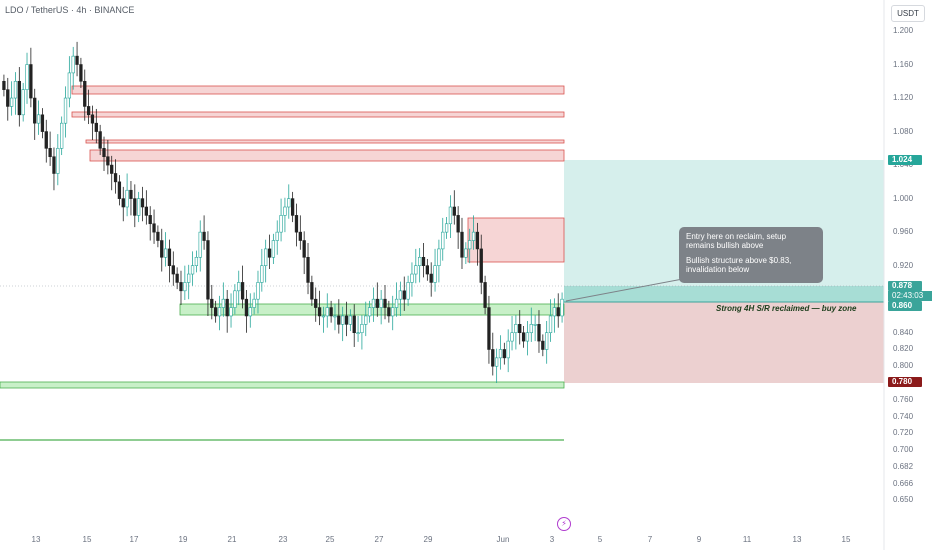 This screenshot has height=550, width=932. I want to click on lightning-icon: ⚡, so click(564, 524).